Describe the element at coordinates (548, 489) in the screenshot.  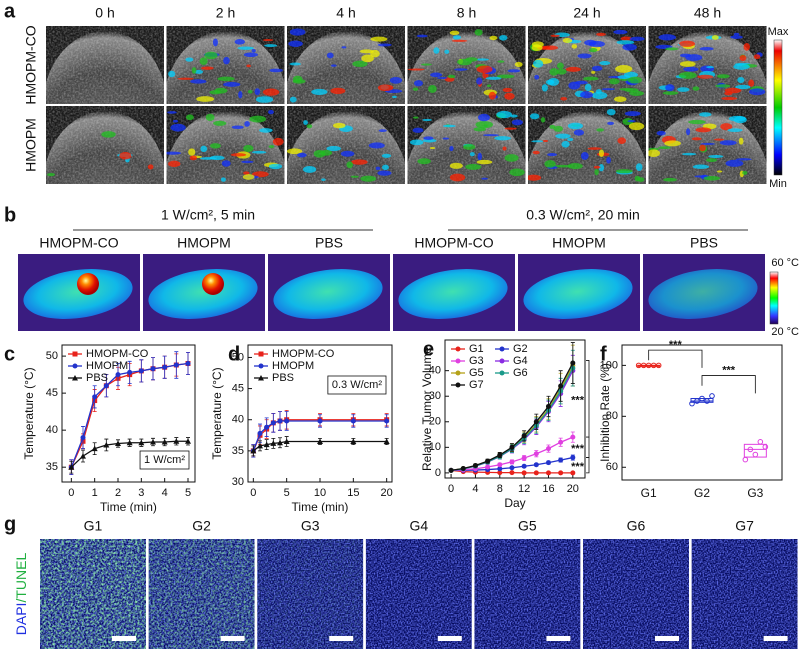
I see `x-tick-label: 16` at that location.